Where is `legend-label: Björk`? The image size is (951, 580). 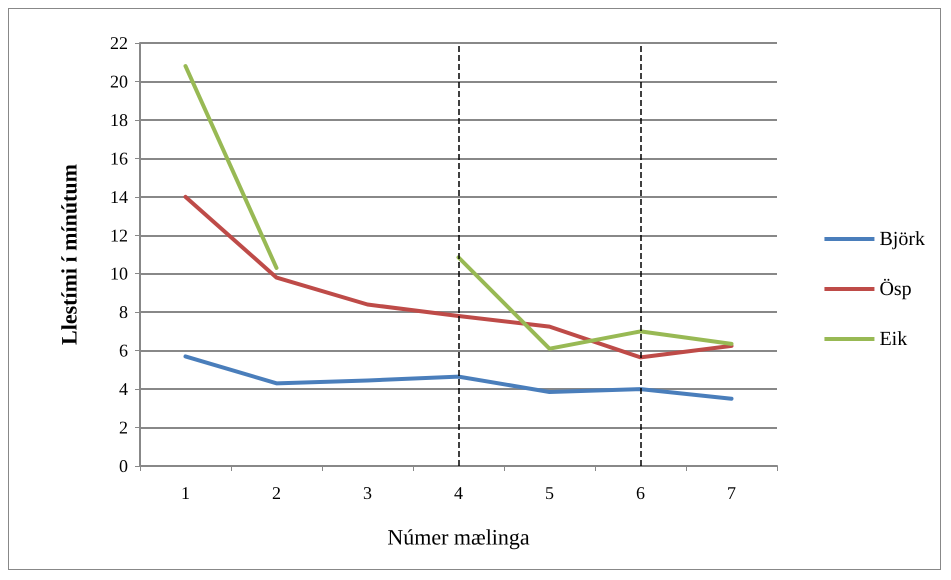
legend-label: Björk is located at coordinates (902, 239).